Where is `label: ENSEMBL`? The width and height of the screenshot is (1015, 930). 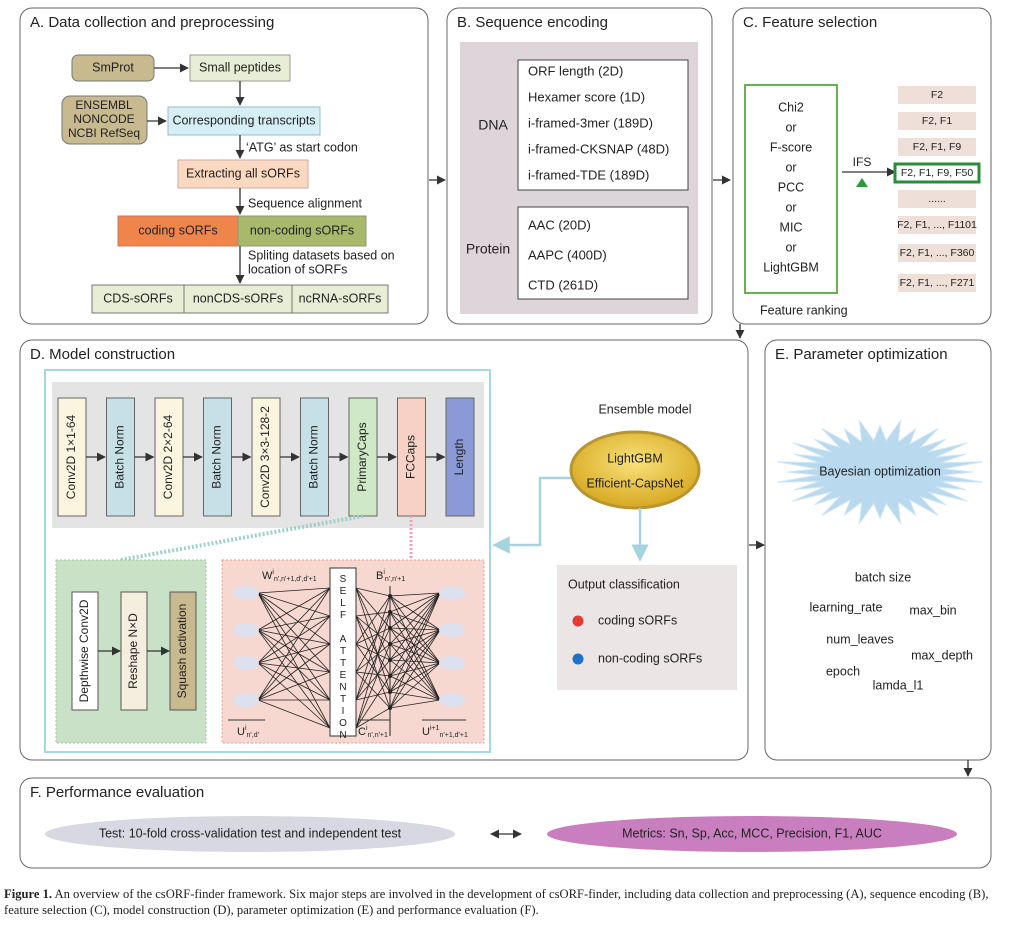 label: ENSEMBL is located at coordinates (104, 105).